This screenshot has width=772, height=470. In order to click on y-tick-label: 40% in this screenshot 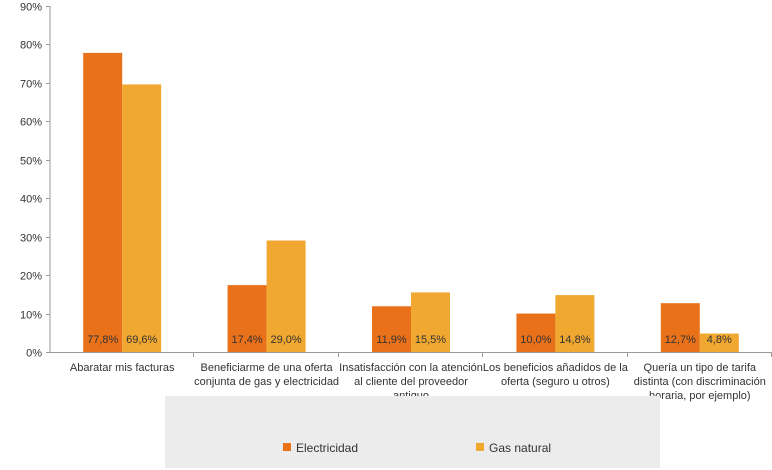, I will do `click(31, 200)`.